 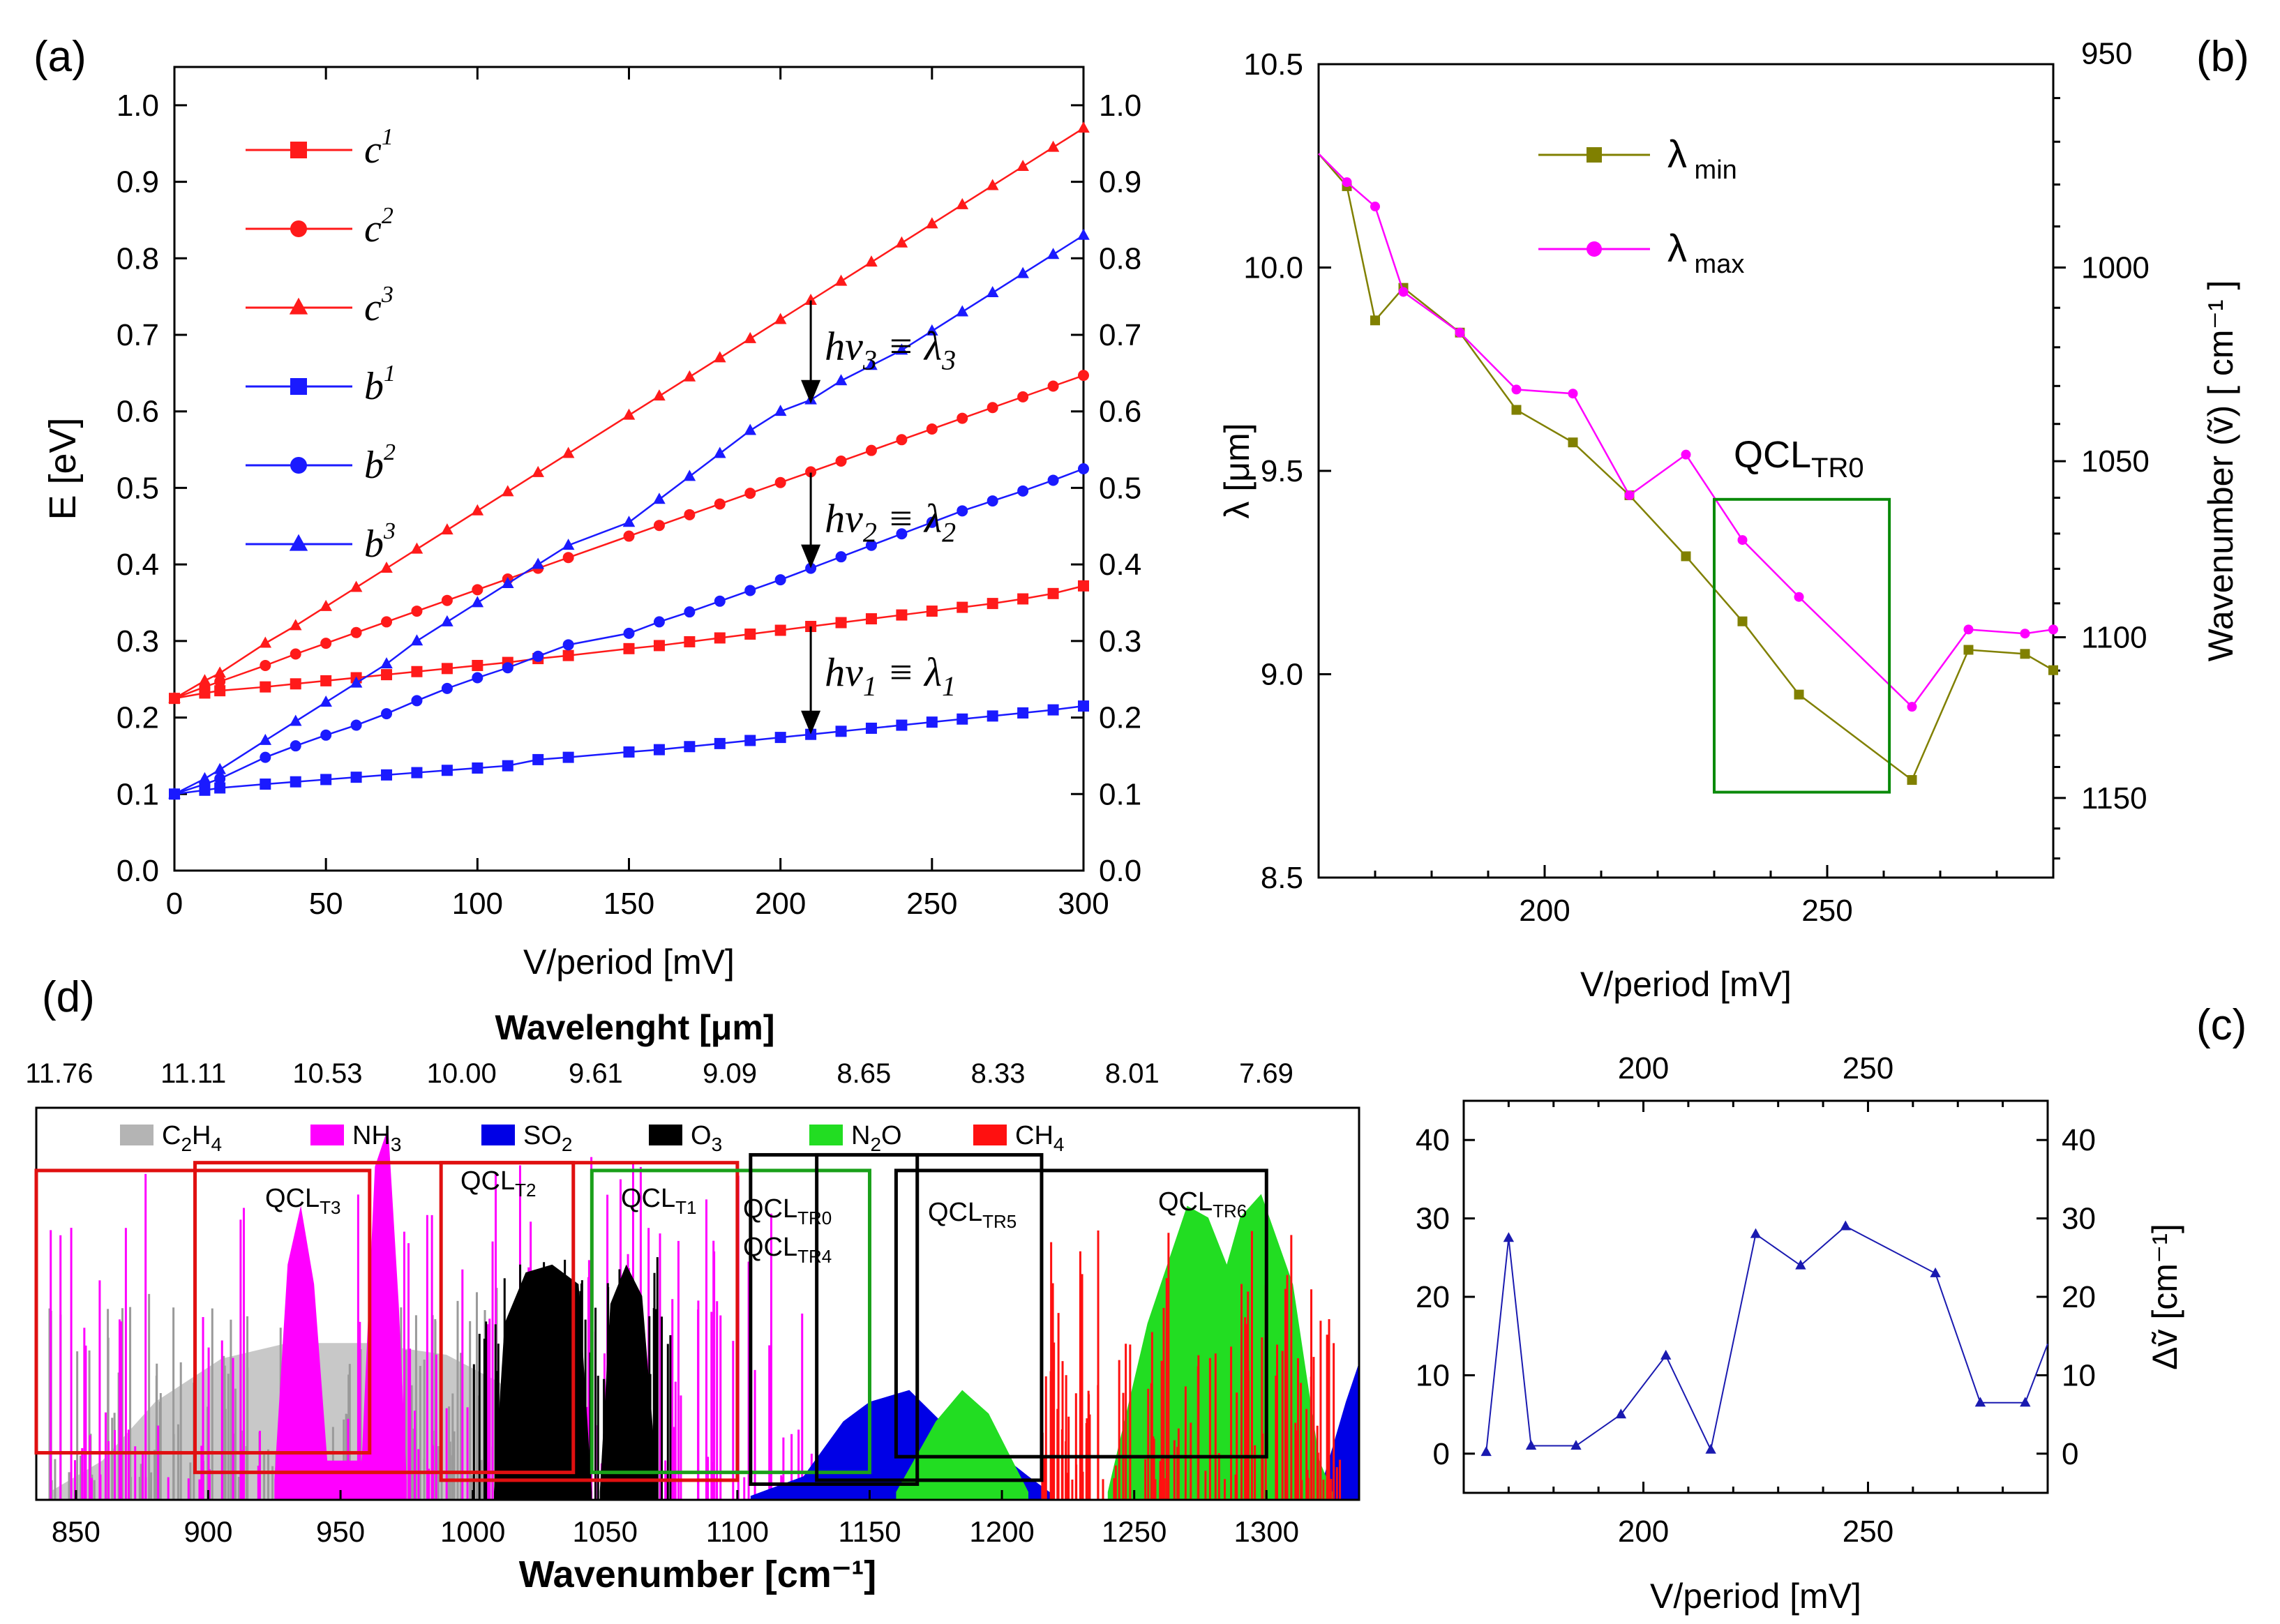 I want to click on legend-sub: 4, so click(x=1059, y=1144).